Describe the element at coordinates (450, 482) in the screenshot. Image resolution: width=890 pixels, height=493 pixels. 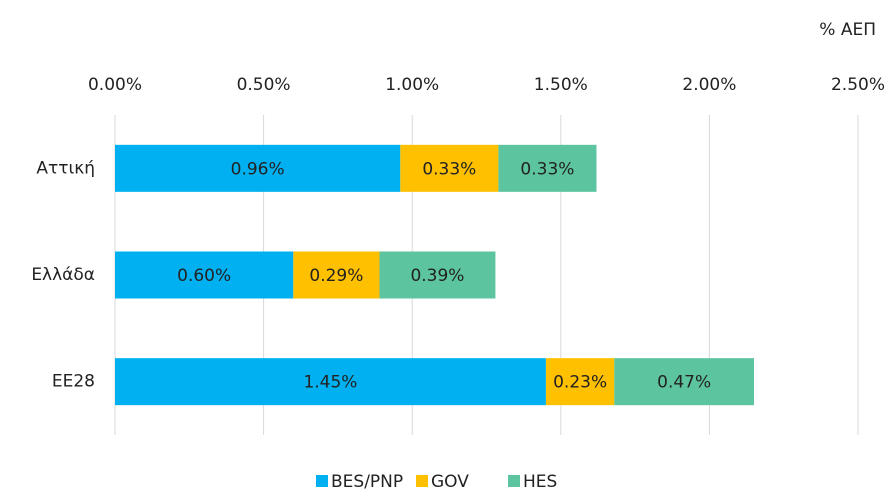
I see `legend-label: GOV` at that location.